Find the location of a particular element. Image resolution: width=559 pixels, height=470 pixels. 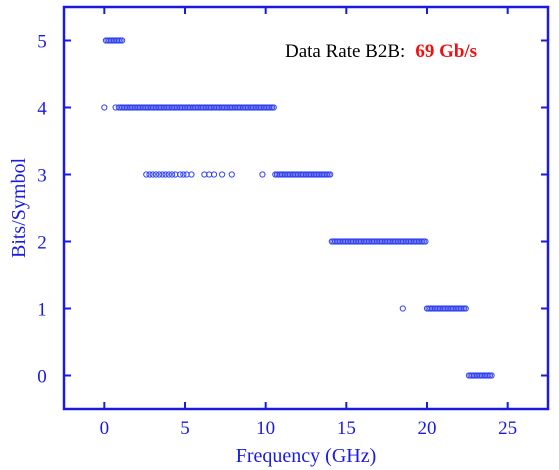

y-tick-label: 2 is located at coordinates (42, 243).